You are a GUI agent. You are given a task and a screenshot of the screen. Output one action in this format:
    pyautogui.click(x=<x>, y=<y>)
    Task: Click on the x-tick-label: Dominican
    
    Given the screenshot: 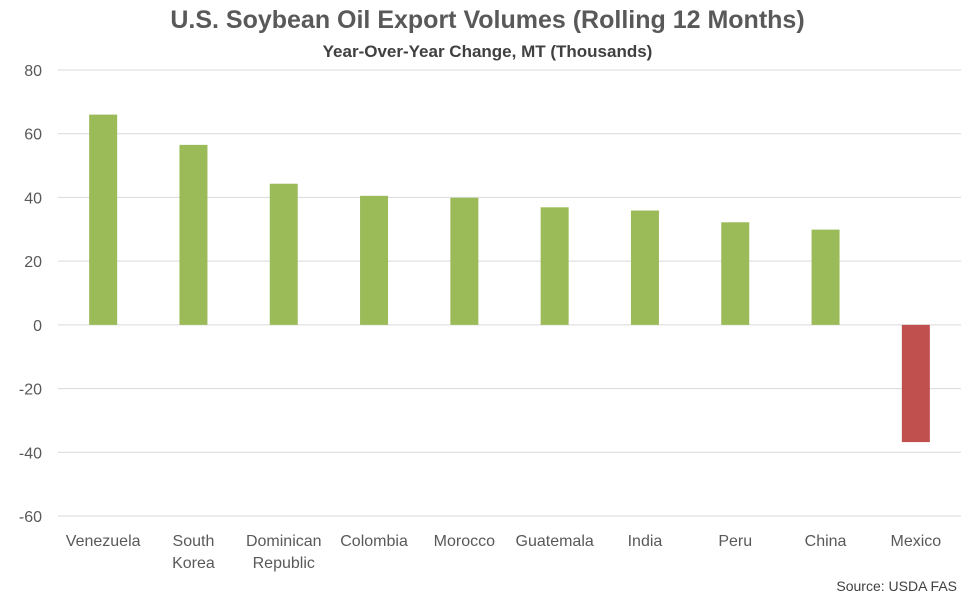 What is the action you would take?
    pyautogui.click(x=284, y=541)
    